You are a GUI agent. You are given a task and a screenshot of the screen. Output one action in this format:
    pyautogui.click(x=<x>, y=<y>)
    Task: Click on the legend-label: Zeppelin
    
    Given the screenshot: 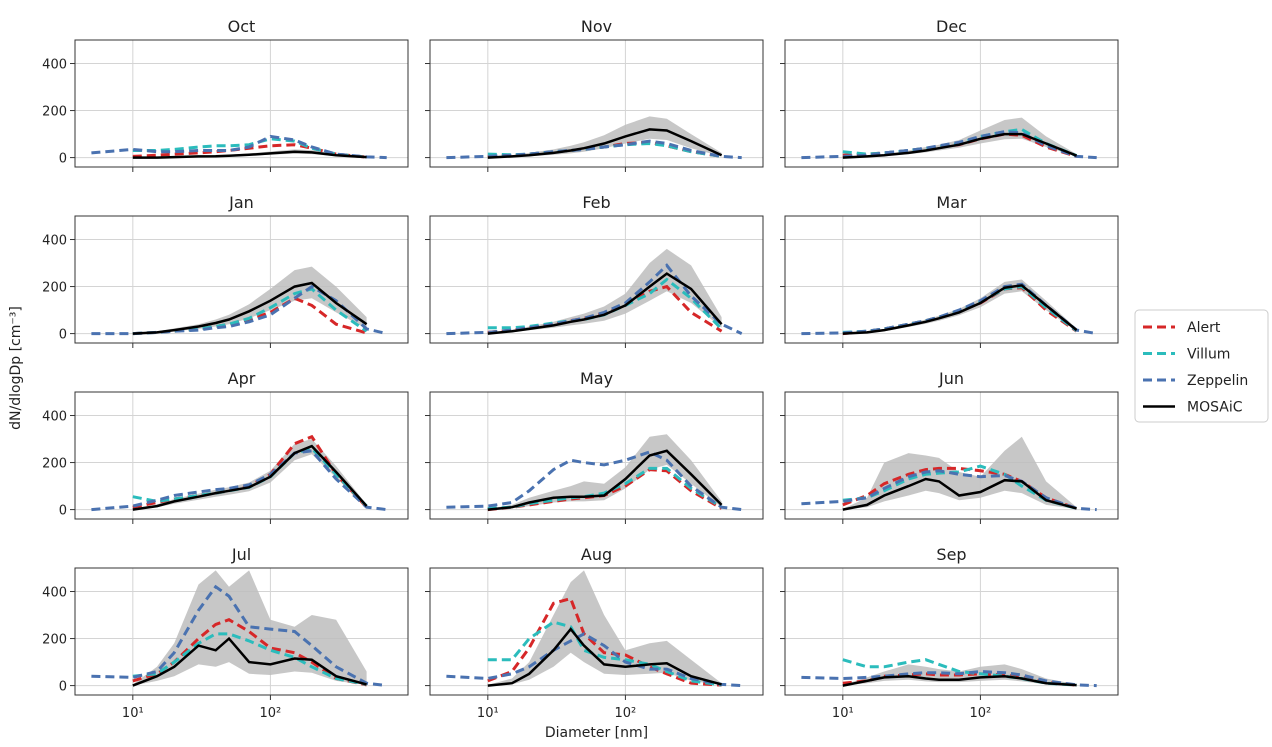 What is the action you would take?
    pyautogui.click(x=1217, y=381)
    